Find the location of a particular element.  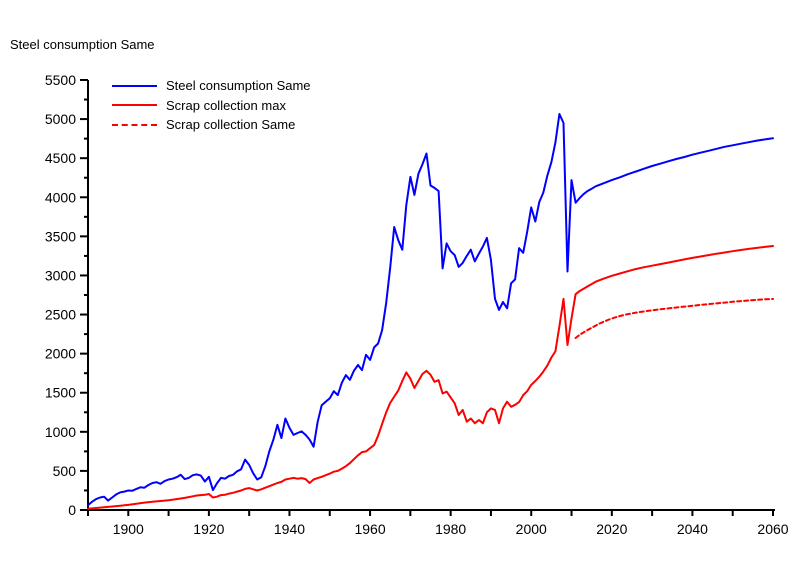

x-tick-label: 1980 is located at coordinates (450, 529).